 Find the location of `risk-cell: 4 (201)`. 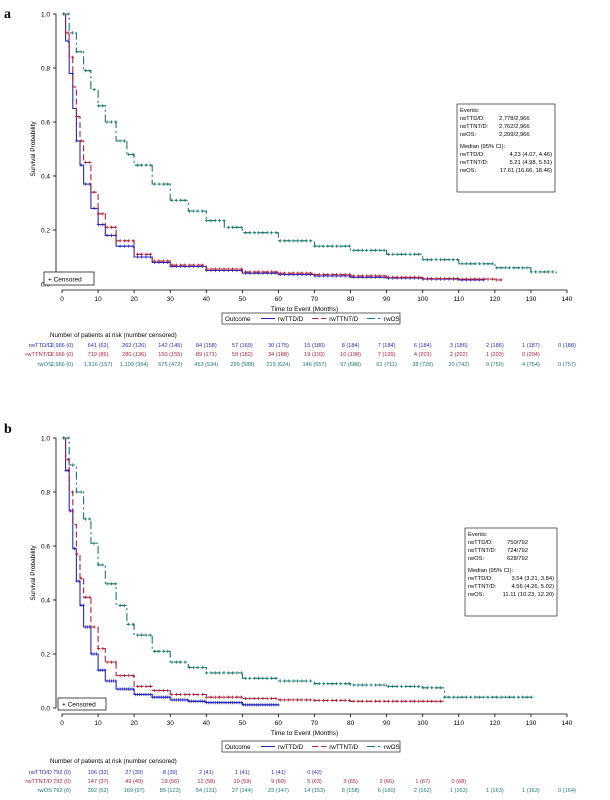

risk-cell: 4 (201) is located at coordinates (423, 355).